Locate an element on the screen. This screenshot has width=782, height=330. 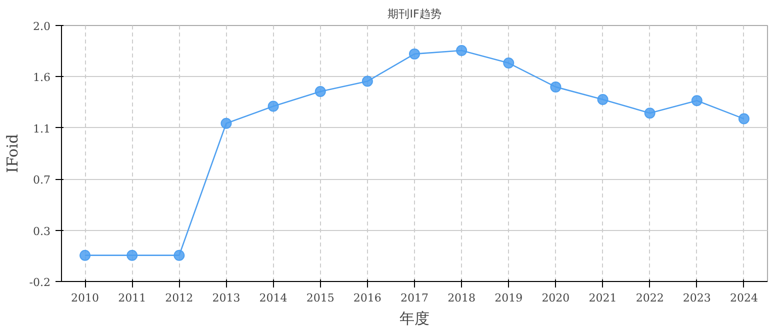
y-axis-title: IFoid is located at coordinates (12, 153).